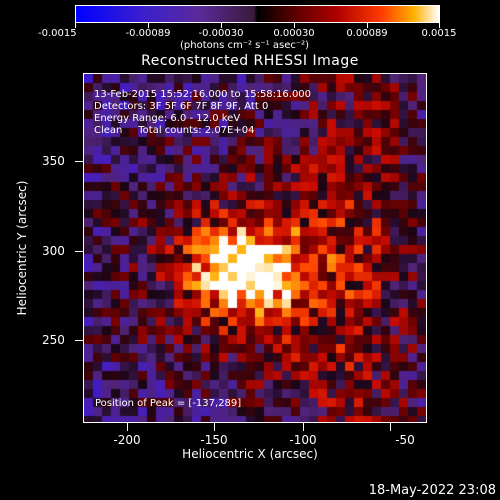 This screenshot has height=500, width=500. What do you see at coordinates (203, 94) in the screenshot?
I see `time-range-text: 13-Feb-2015 15:52:16.000 to 15:58:16.000` at bounding box center [203, 94].